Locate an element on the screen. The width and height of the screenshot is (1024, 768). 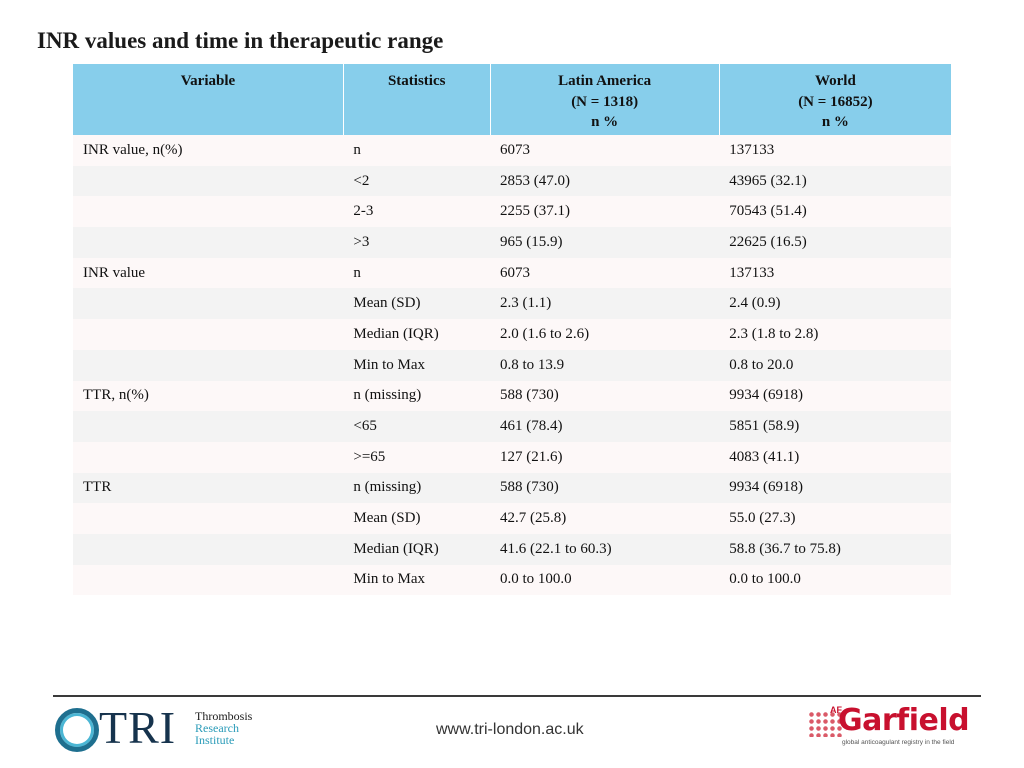
footer-divider is located at coordinates (517, 696).